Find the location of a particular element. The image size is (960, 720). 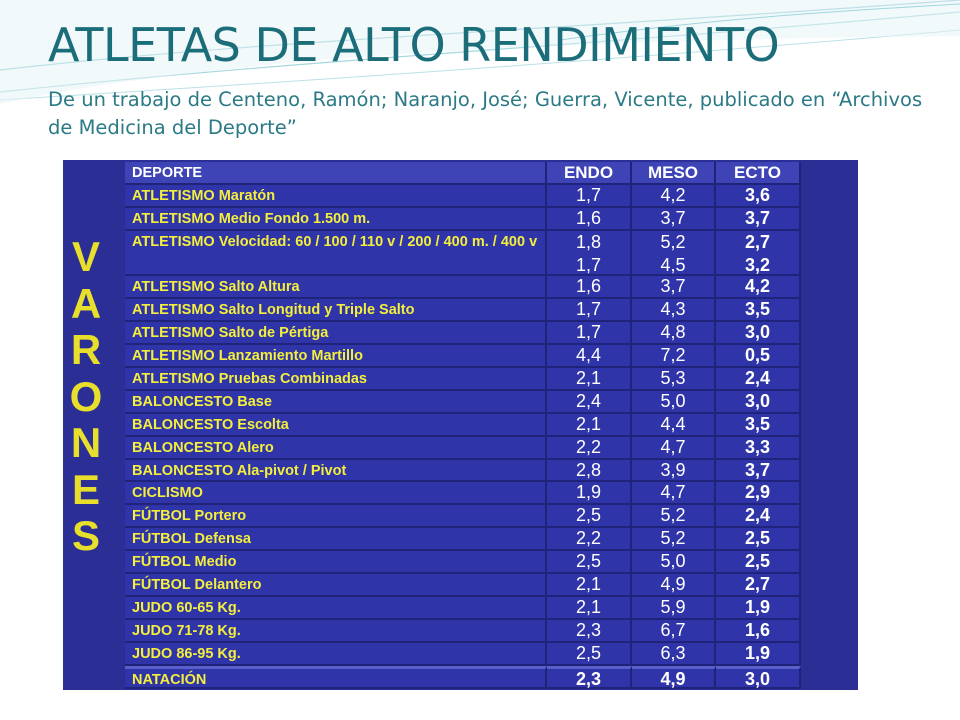

sport-cell: ATLETISMO Lanzamiento Martillo is located at coordinates (336, 357).